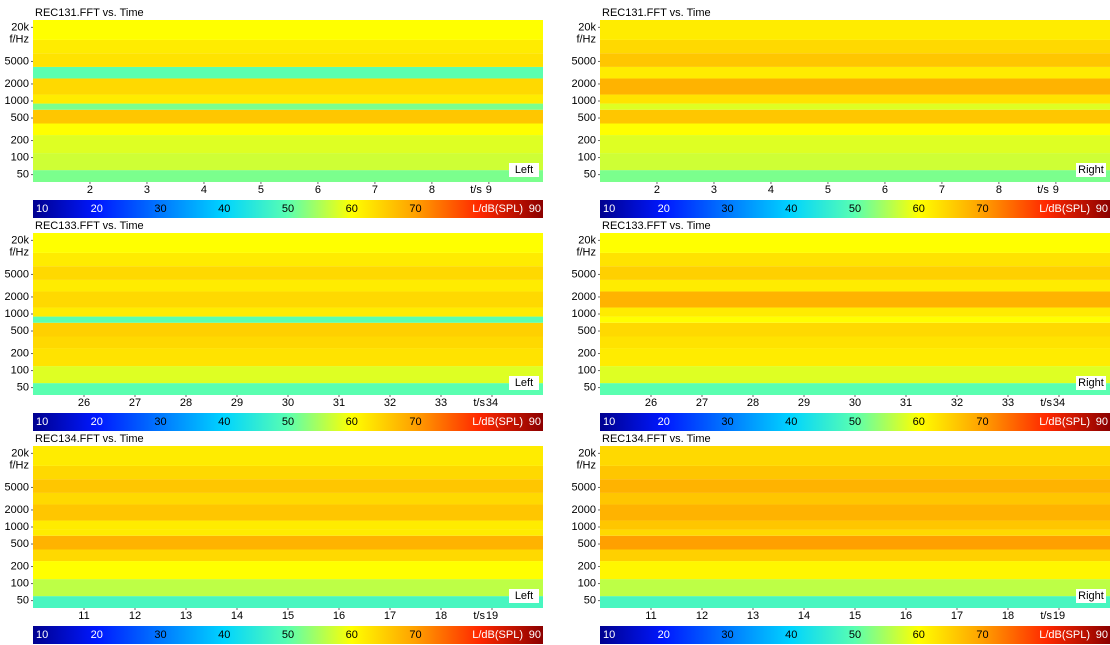 The image size is (1110, 645). Describe the element at coordinates (89, 226) in the screenshot. I see `chart-title: REC133.FFT vs. Time` at that location.